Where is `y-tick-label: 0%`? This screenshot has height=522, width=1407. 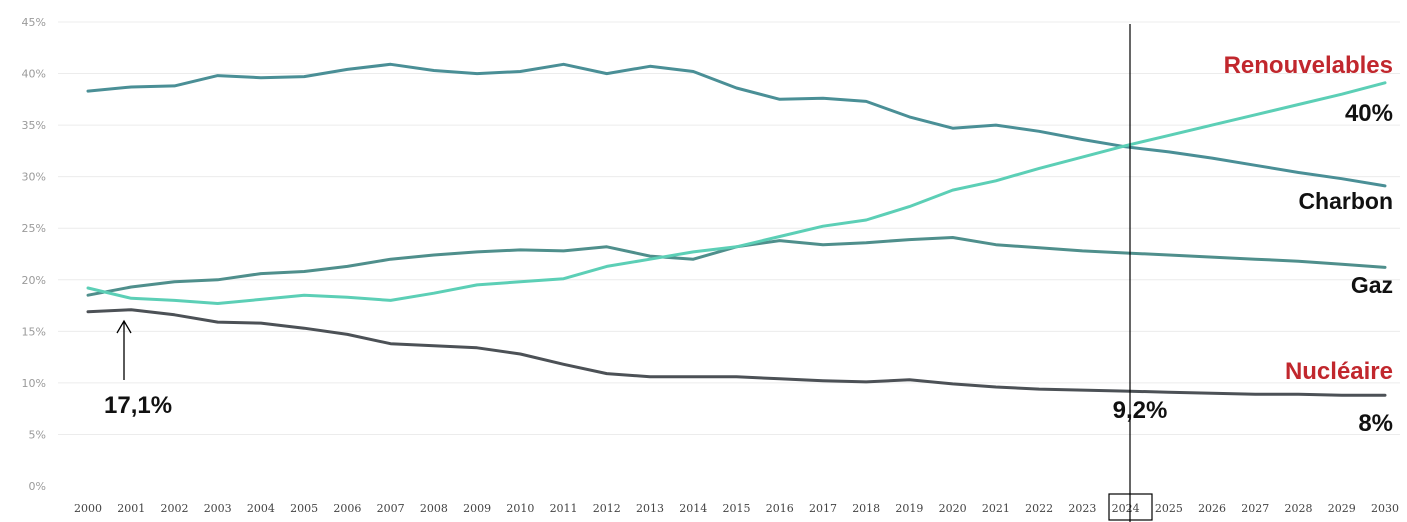
y-tick-label: 0% is located at coordinates (37, 486).